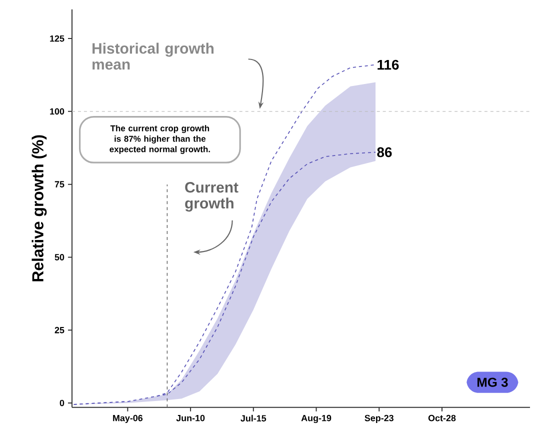 The height and width of the screenshot is (437, 539). Describe the element at coordinates (379, 419) in the screenshot. I see `x-tick-label: Sep-23` at that location.